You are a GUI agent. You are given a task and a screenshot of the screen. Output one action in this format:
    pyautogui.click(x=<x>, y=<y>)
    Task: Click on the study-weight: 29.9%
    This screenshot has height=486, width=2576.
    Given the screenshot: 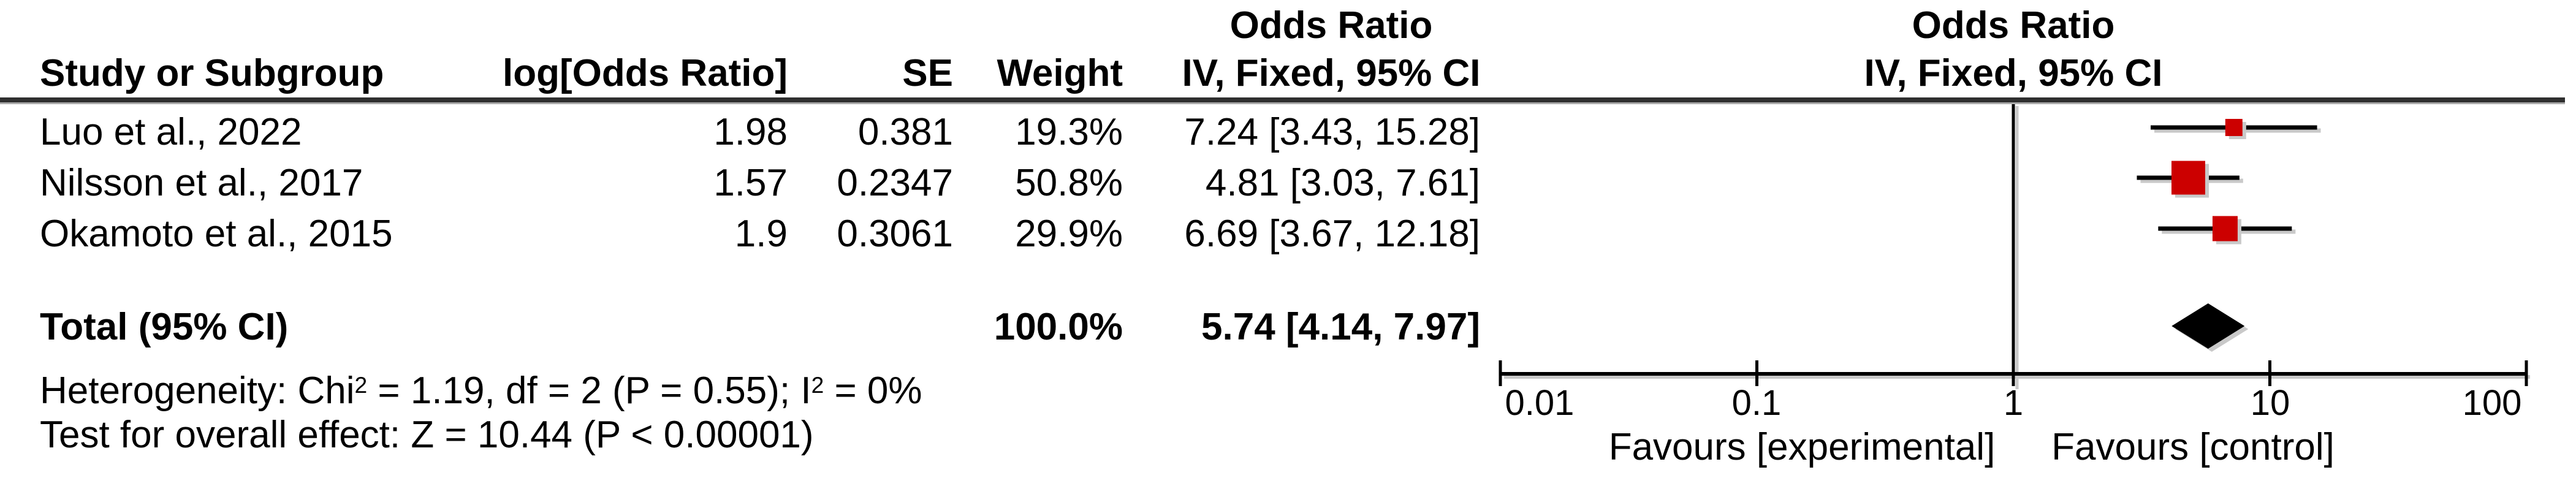 What is the action you would take?
    pyautogui.click(x=1069, y=234)
    